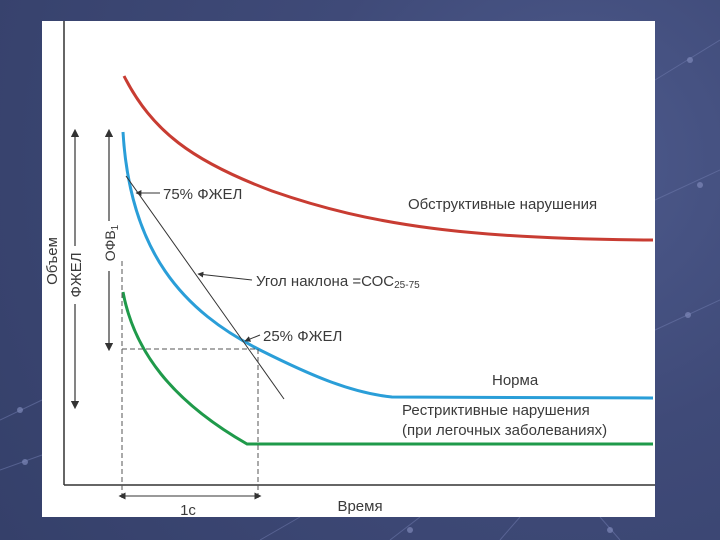  I want to click on fvc-arrow-label: ФЖЕЛ, so click(76, 274).